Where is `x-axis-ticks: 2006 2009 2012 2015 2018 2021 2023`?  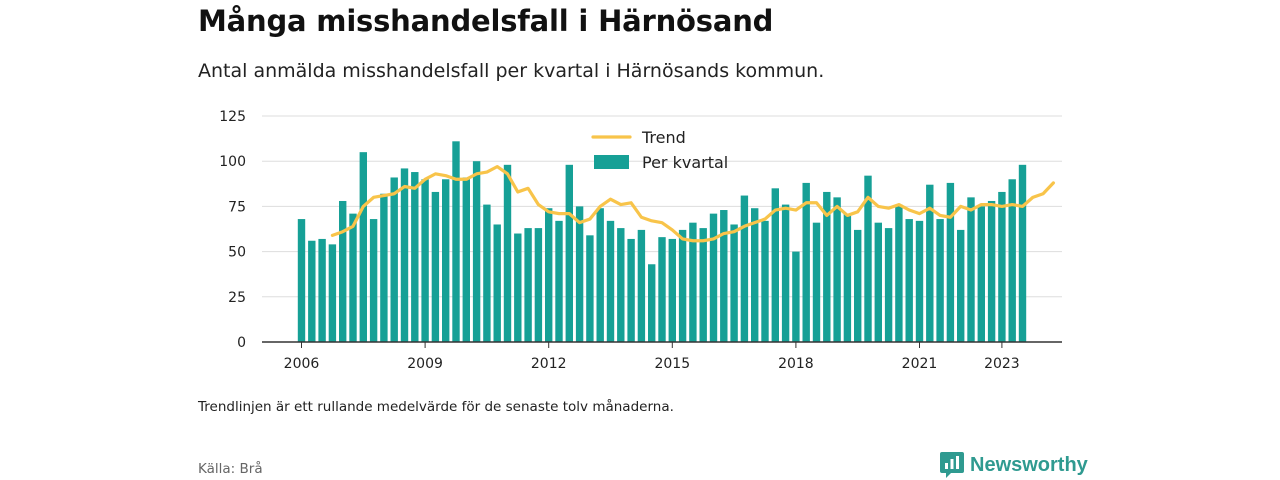
x-axis-ticks: 2006 2009 2012 2015 2018 2021 2023 is located at coordinates (652, 357).